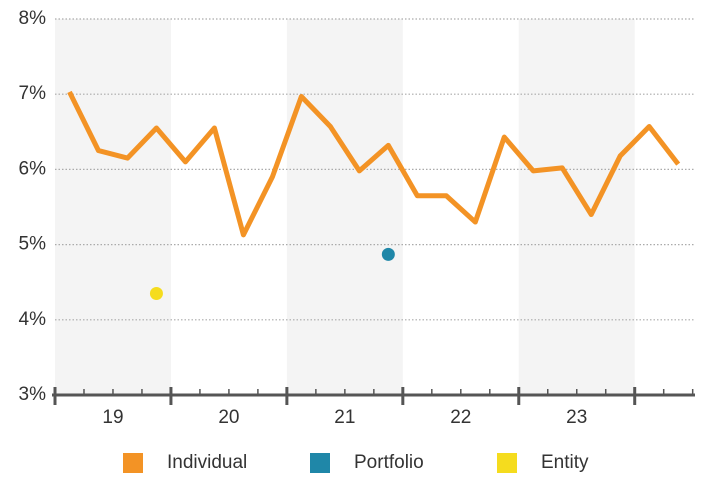 The height and width of the screenshot is (478, 707). Describe the element at coordinates (228, 417) in the screenshot. I see `x-tick-label: 20` at that location.